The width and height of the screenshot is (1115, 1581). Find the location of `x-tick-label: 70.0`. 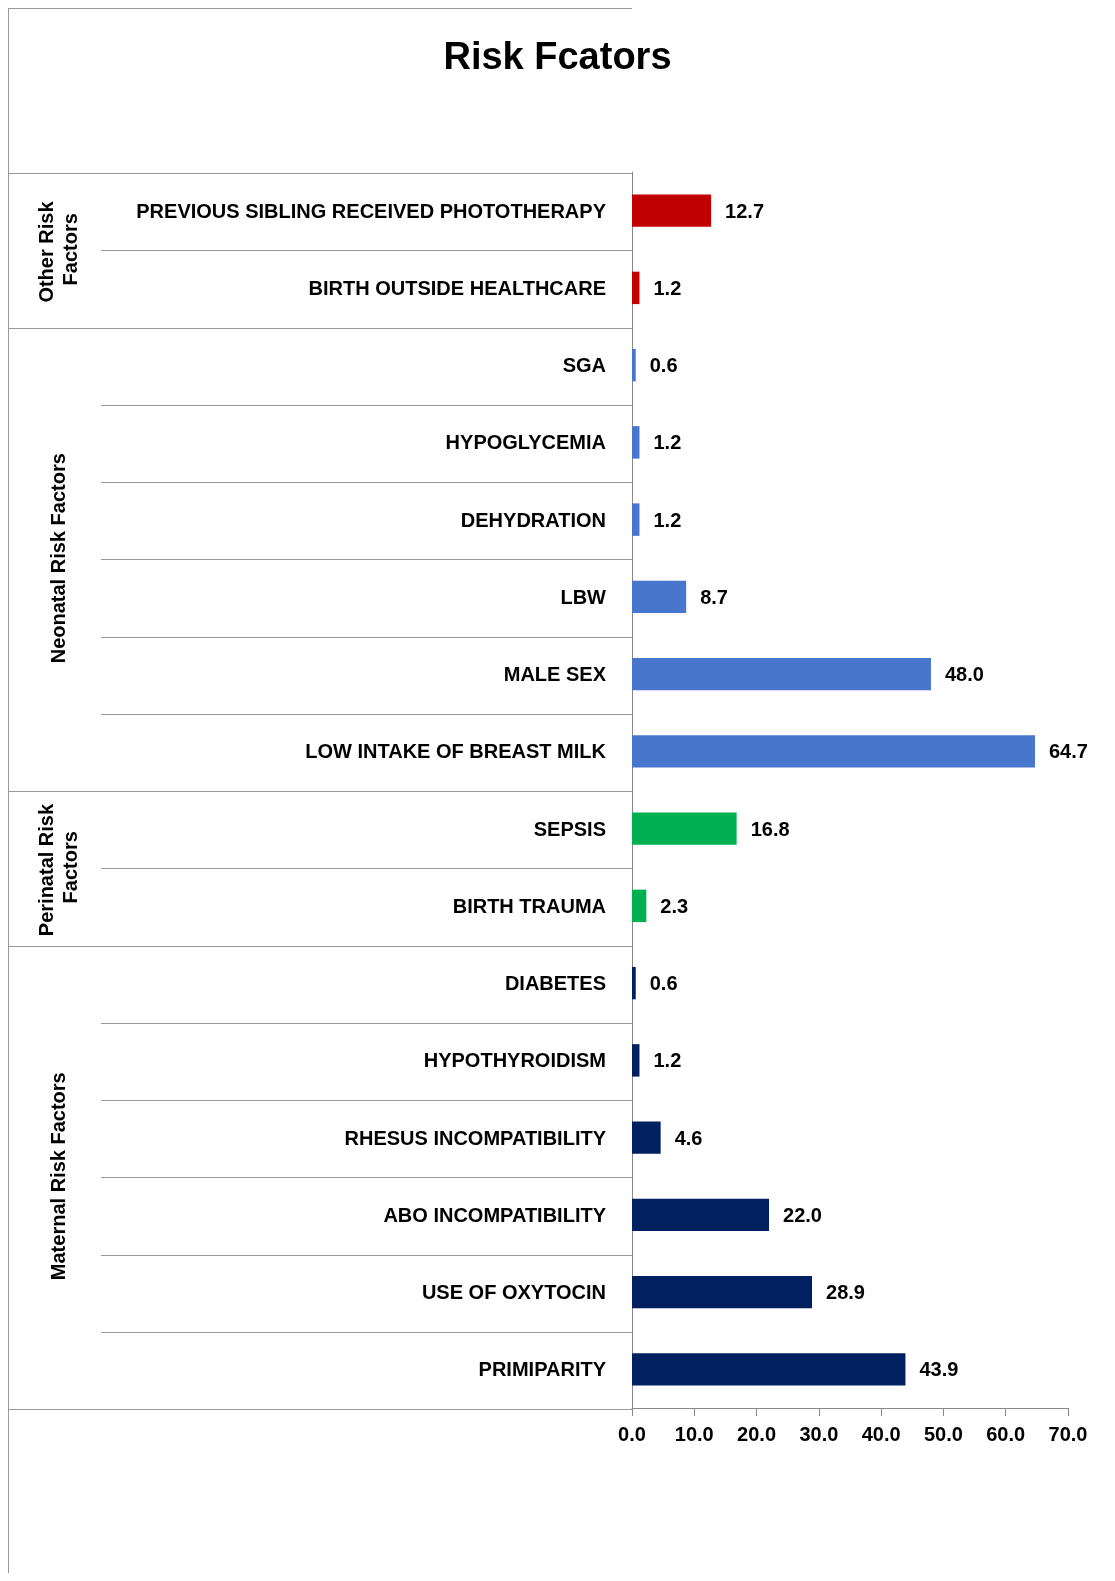

x-tick-label: 70.0 is located at coordinates (1068, 1434).